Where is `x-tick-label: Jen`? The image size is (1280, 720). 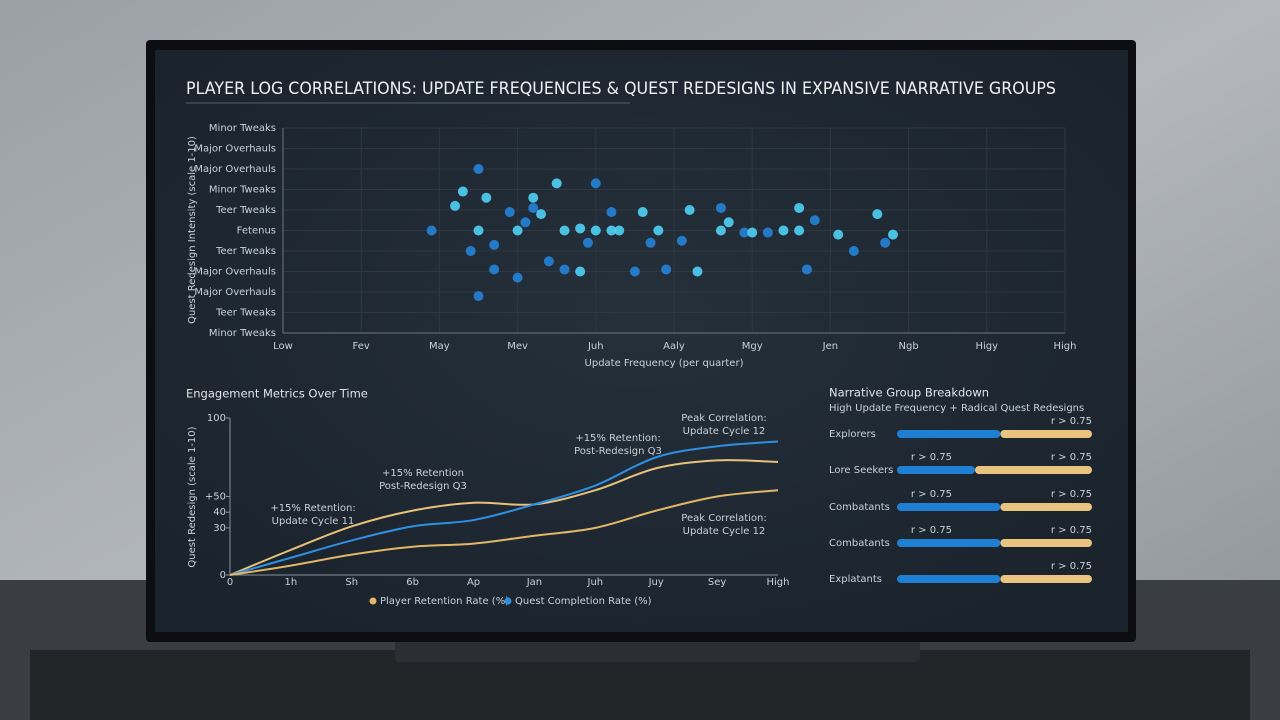
x-tick-label: Jen is located at coordinates (830, 346).